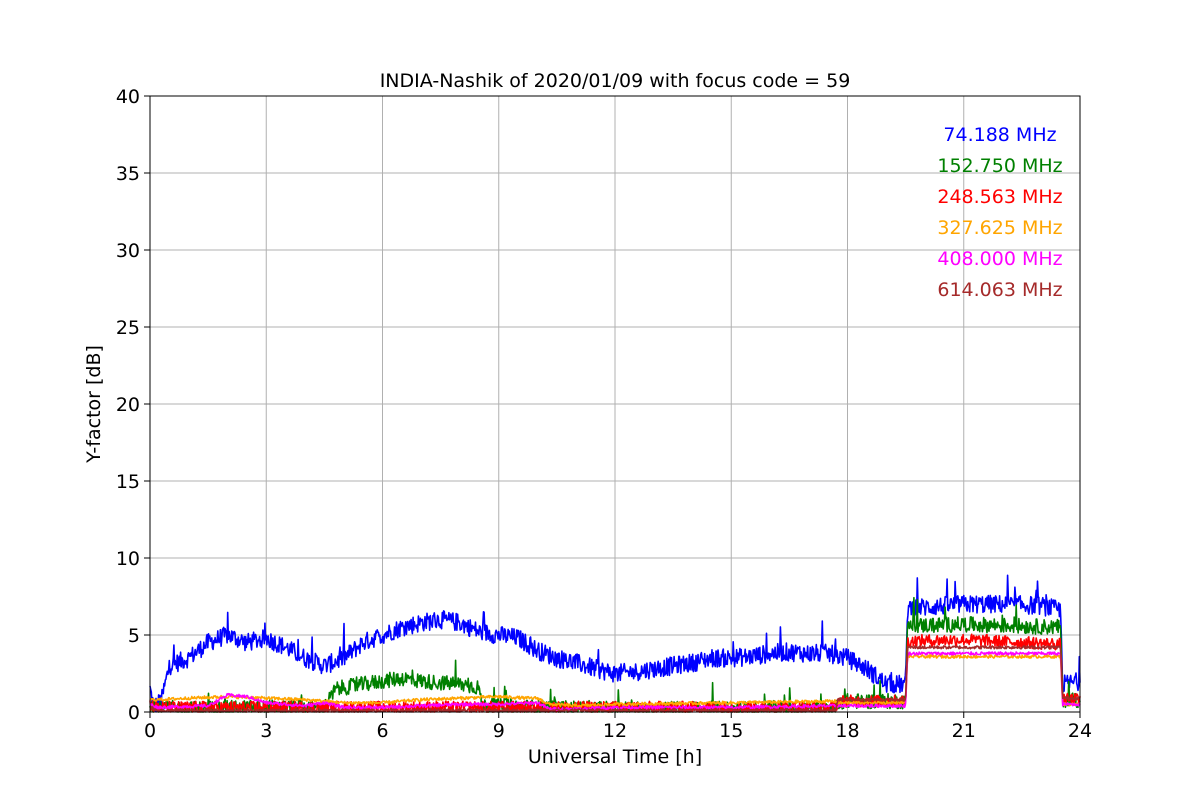 This screenshot has height=804, width=1200. What do you see at coordinates (847, 731) in the screenshot?
I see `x-tick-label: 18` at bounding box center [847, 731].